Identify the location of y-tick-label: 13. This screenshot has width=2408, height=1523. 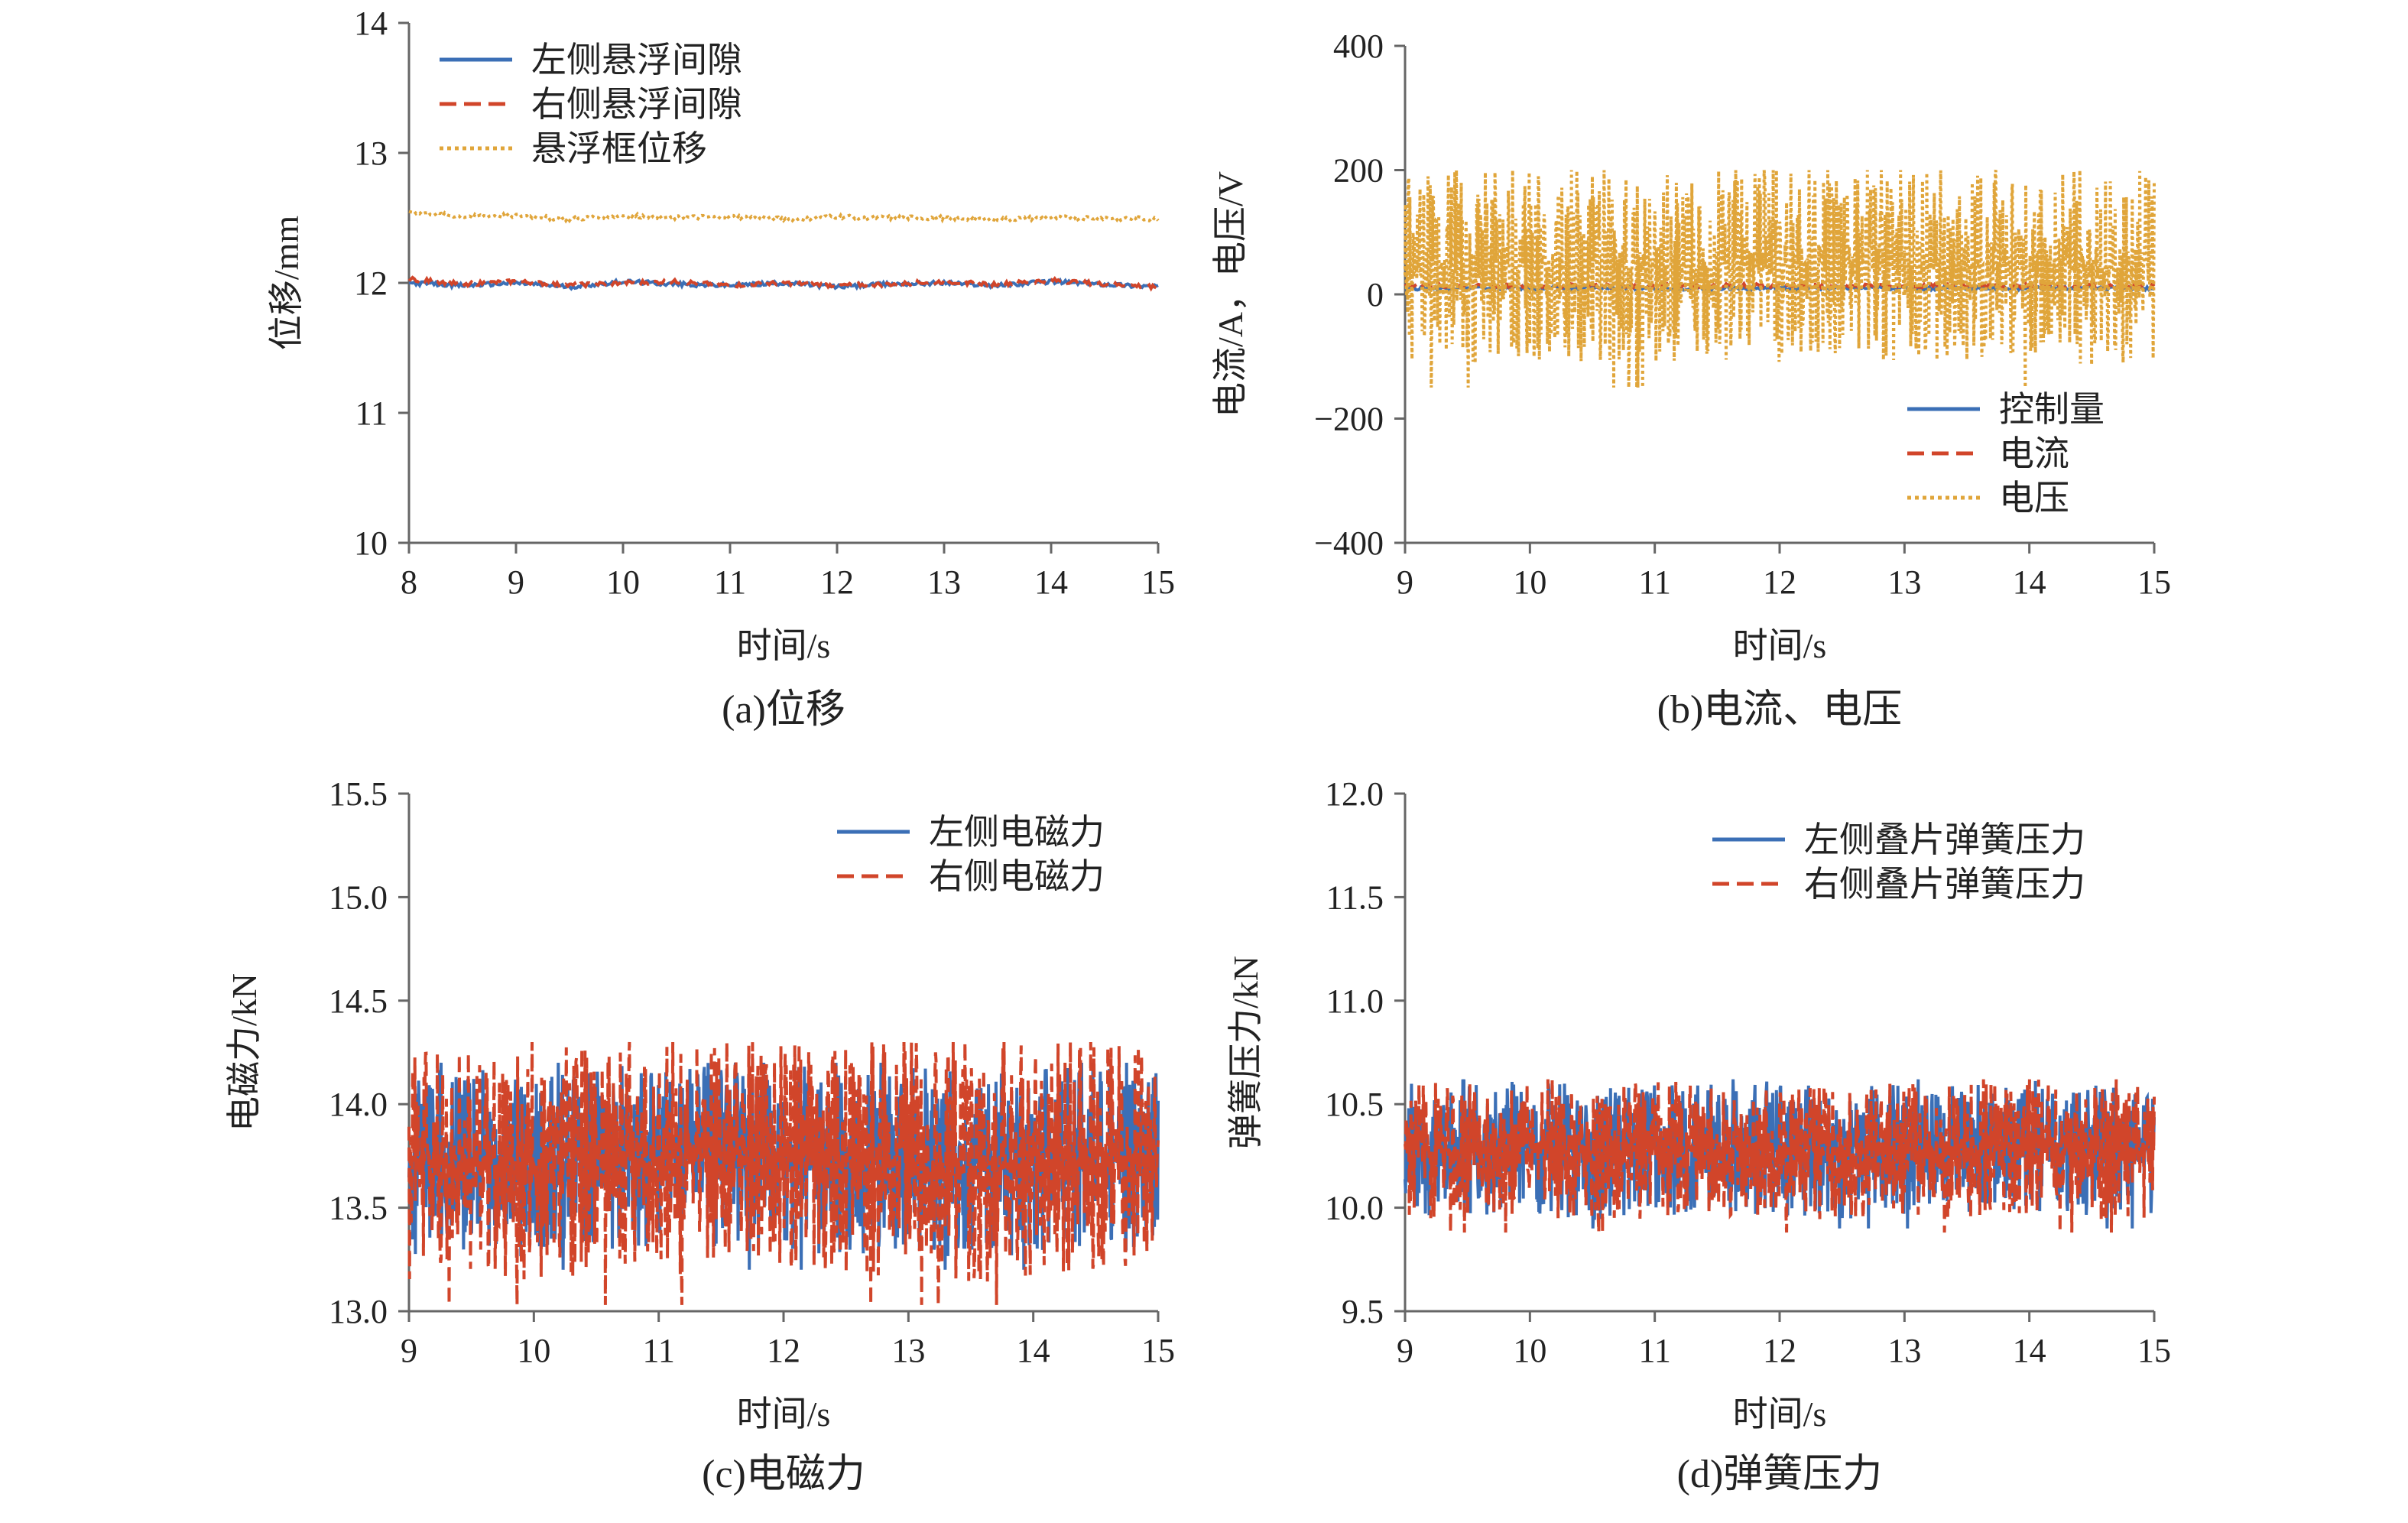
(371, 153).